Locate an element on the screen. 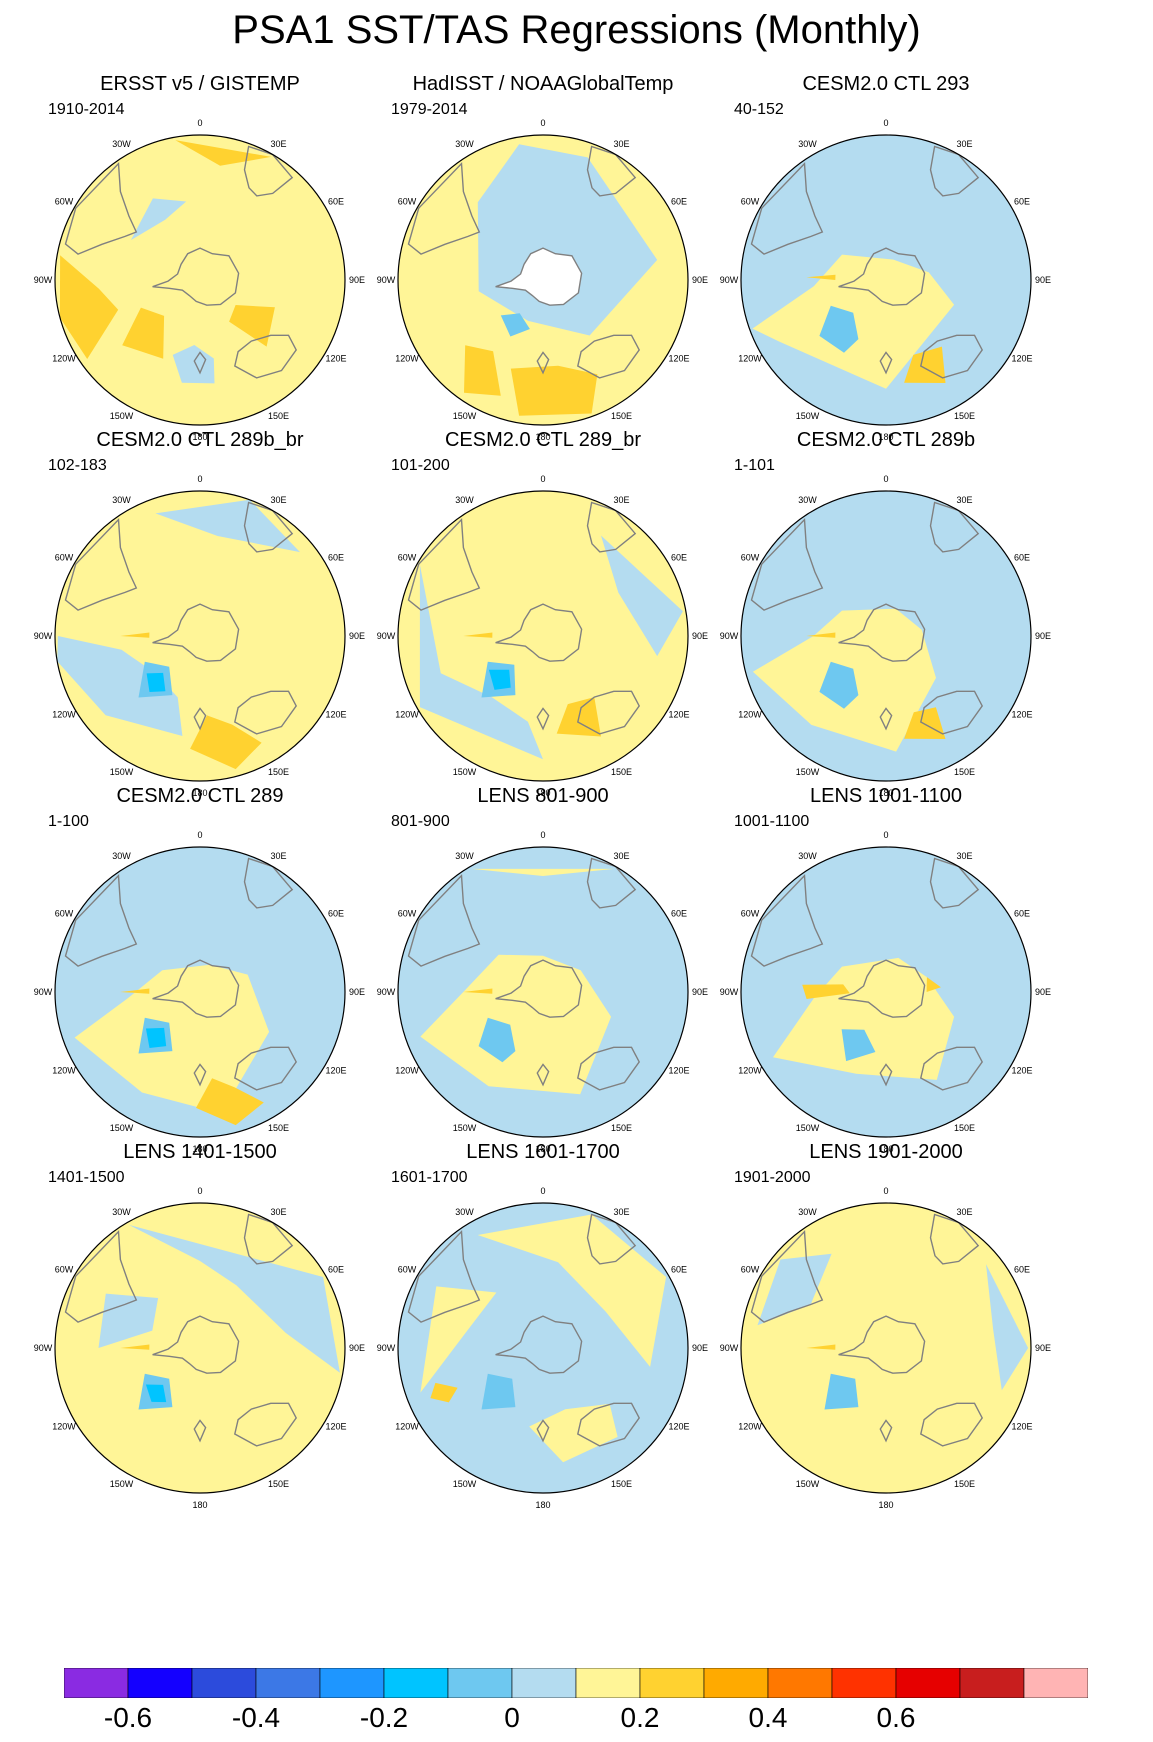  panel-title: HadISST / NOAAGlobalTemp is located at coordinates (543, 84).